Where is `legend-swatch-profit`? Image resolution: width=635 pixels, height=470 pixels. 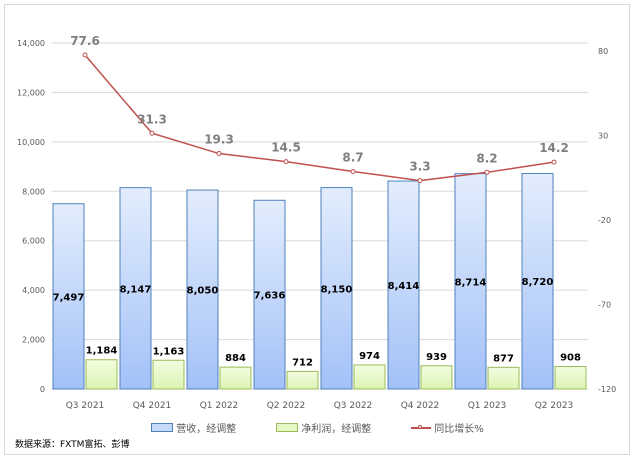
legend-swatch-profit is located at coordinates (287, 427).